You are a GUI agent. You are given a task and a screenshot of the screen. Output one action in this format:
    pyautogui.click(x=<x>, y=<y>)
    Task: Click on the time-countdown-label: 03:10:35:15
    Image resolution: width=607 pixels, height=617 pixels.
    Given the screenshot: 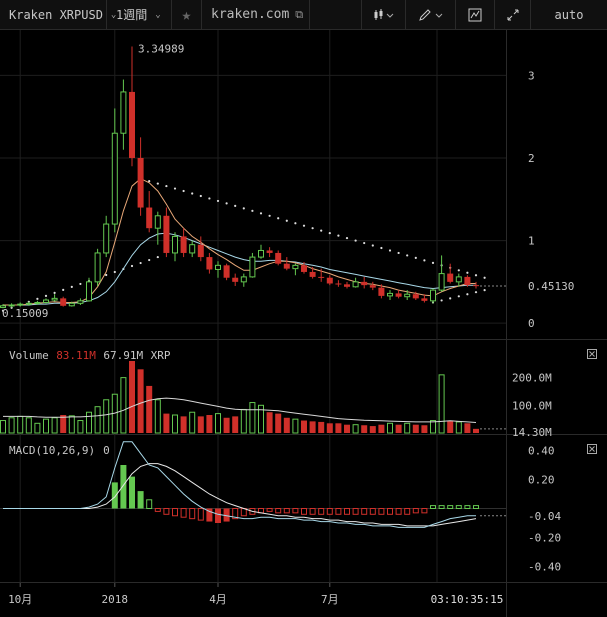 What is the action you would take?
    pyautogui.click(x=467, y=599)
    